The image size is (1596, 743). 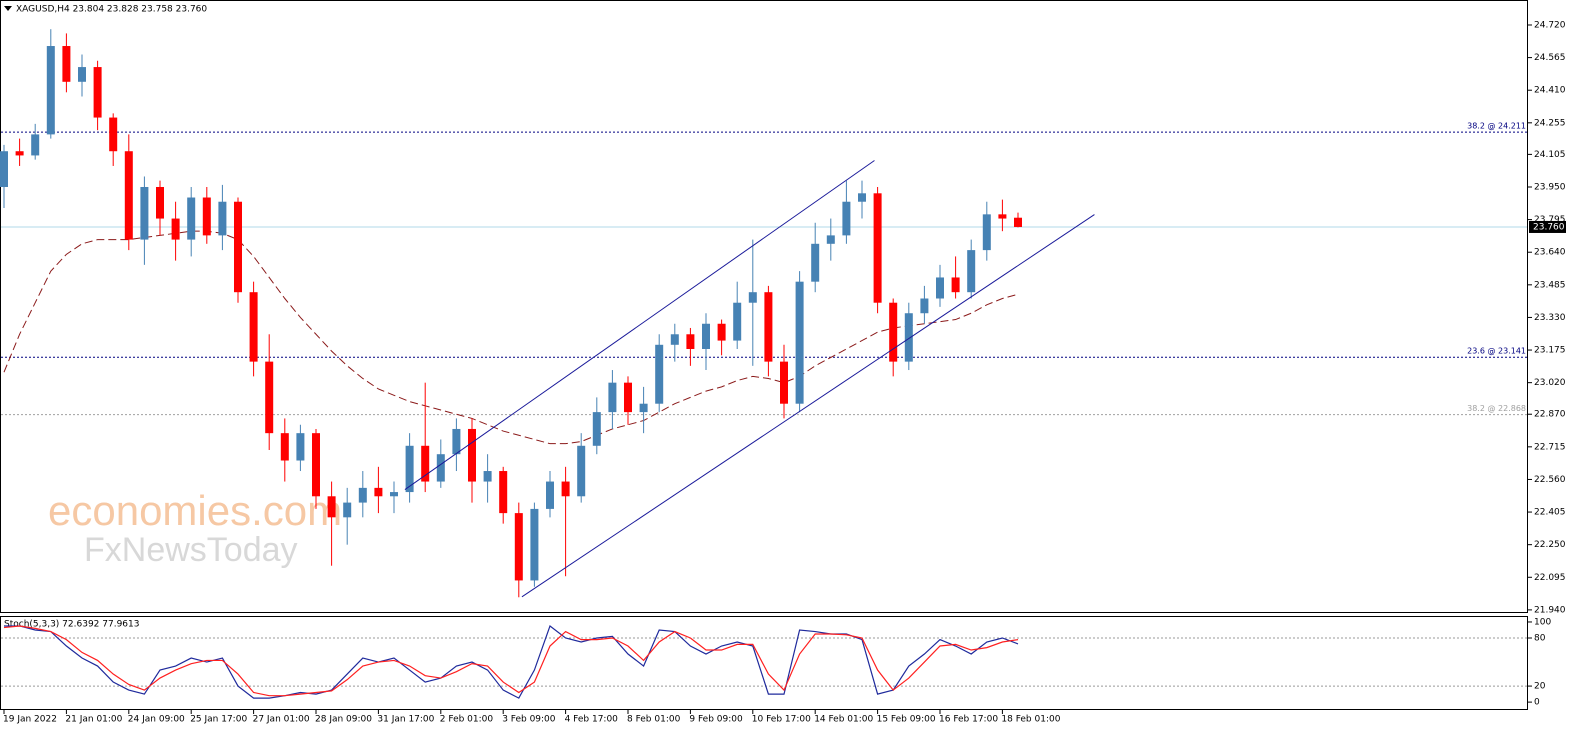 What do you see at coordinates (716, 720) in the screenshot?
I see `x-tick-label: 9 Feb 09:00` at bounding box center [716, 720].